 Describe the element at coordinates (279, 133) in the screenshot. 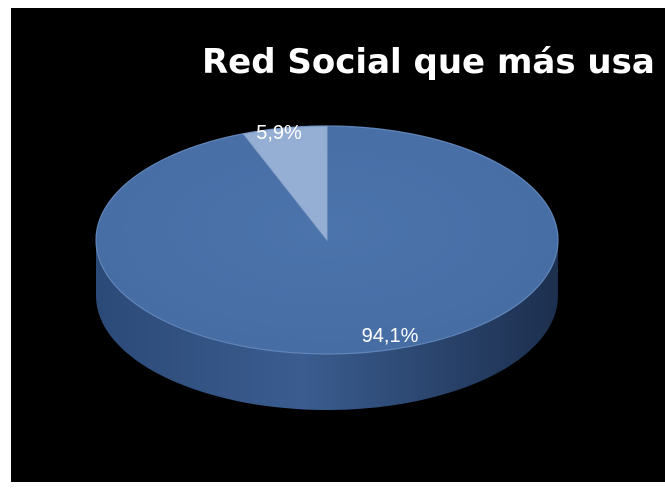

I see `data-label-2: 5,9%` at that location.